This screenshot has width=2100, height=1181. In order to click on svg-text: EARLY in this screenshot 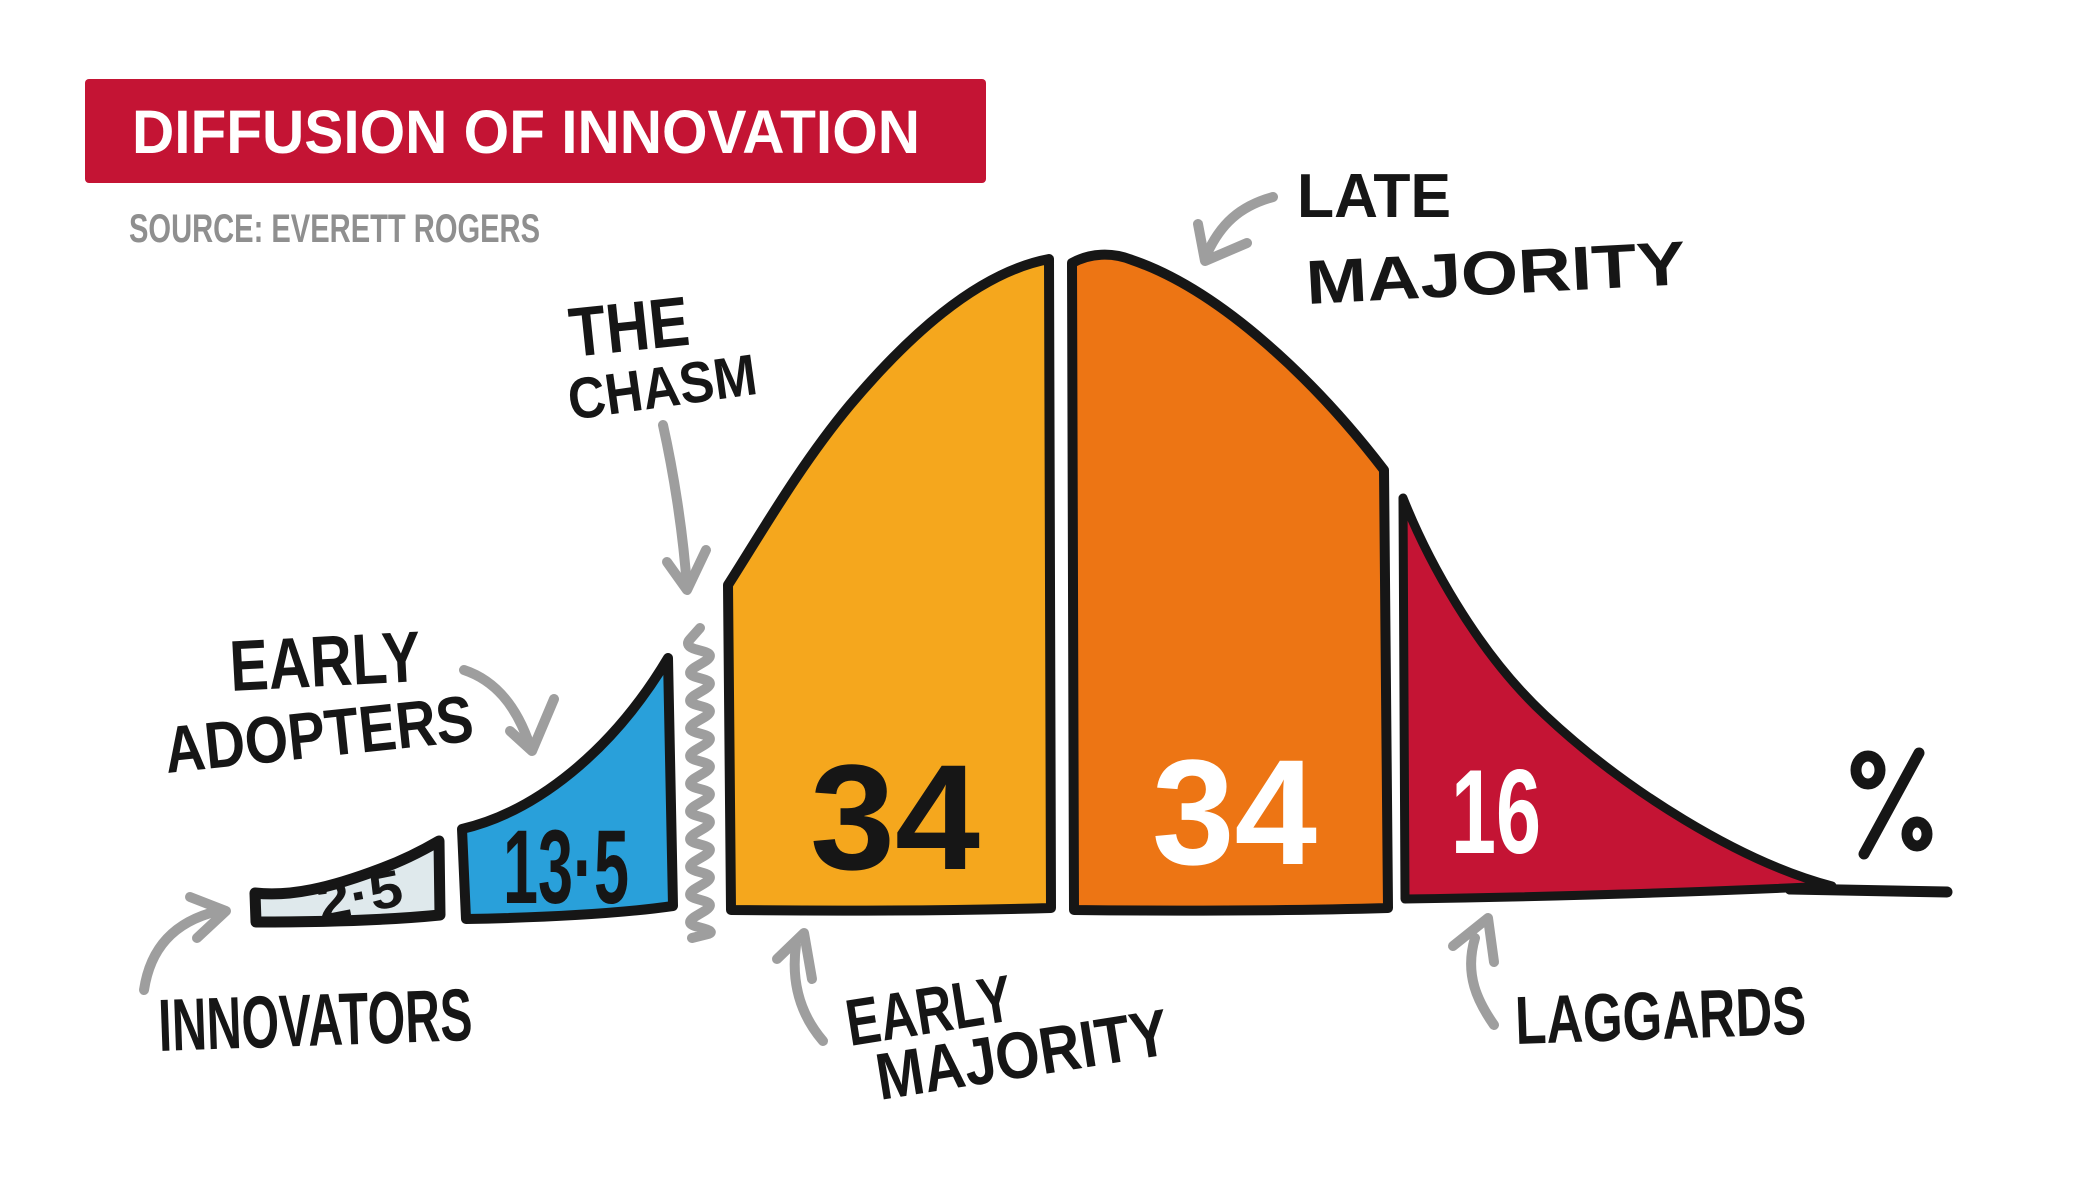, I will do `click(325, 662)`.